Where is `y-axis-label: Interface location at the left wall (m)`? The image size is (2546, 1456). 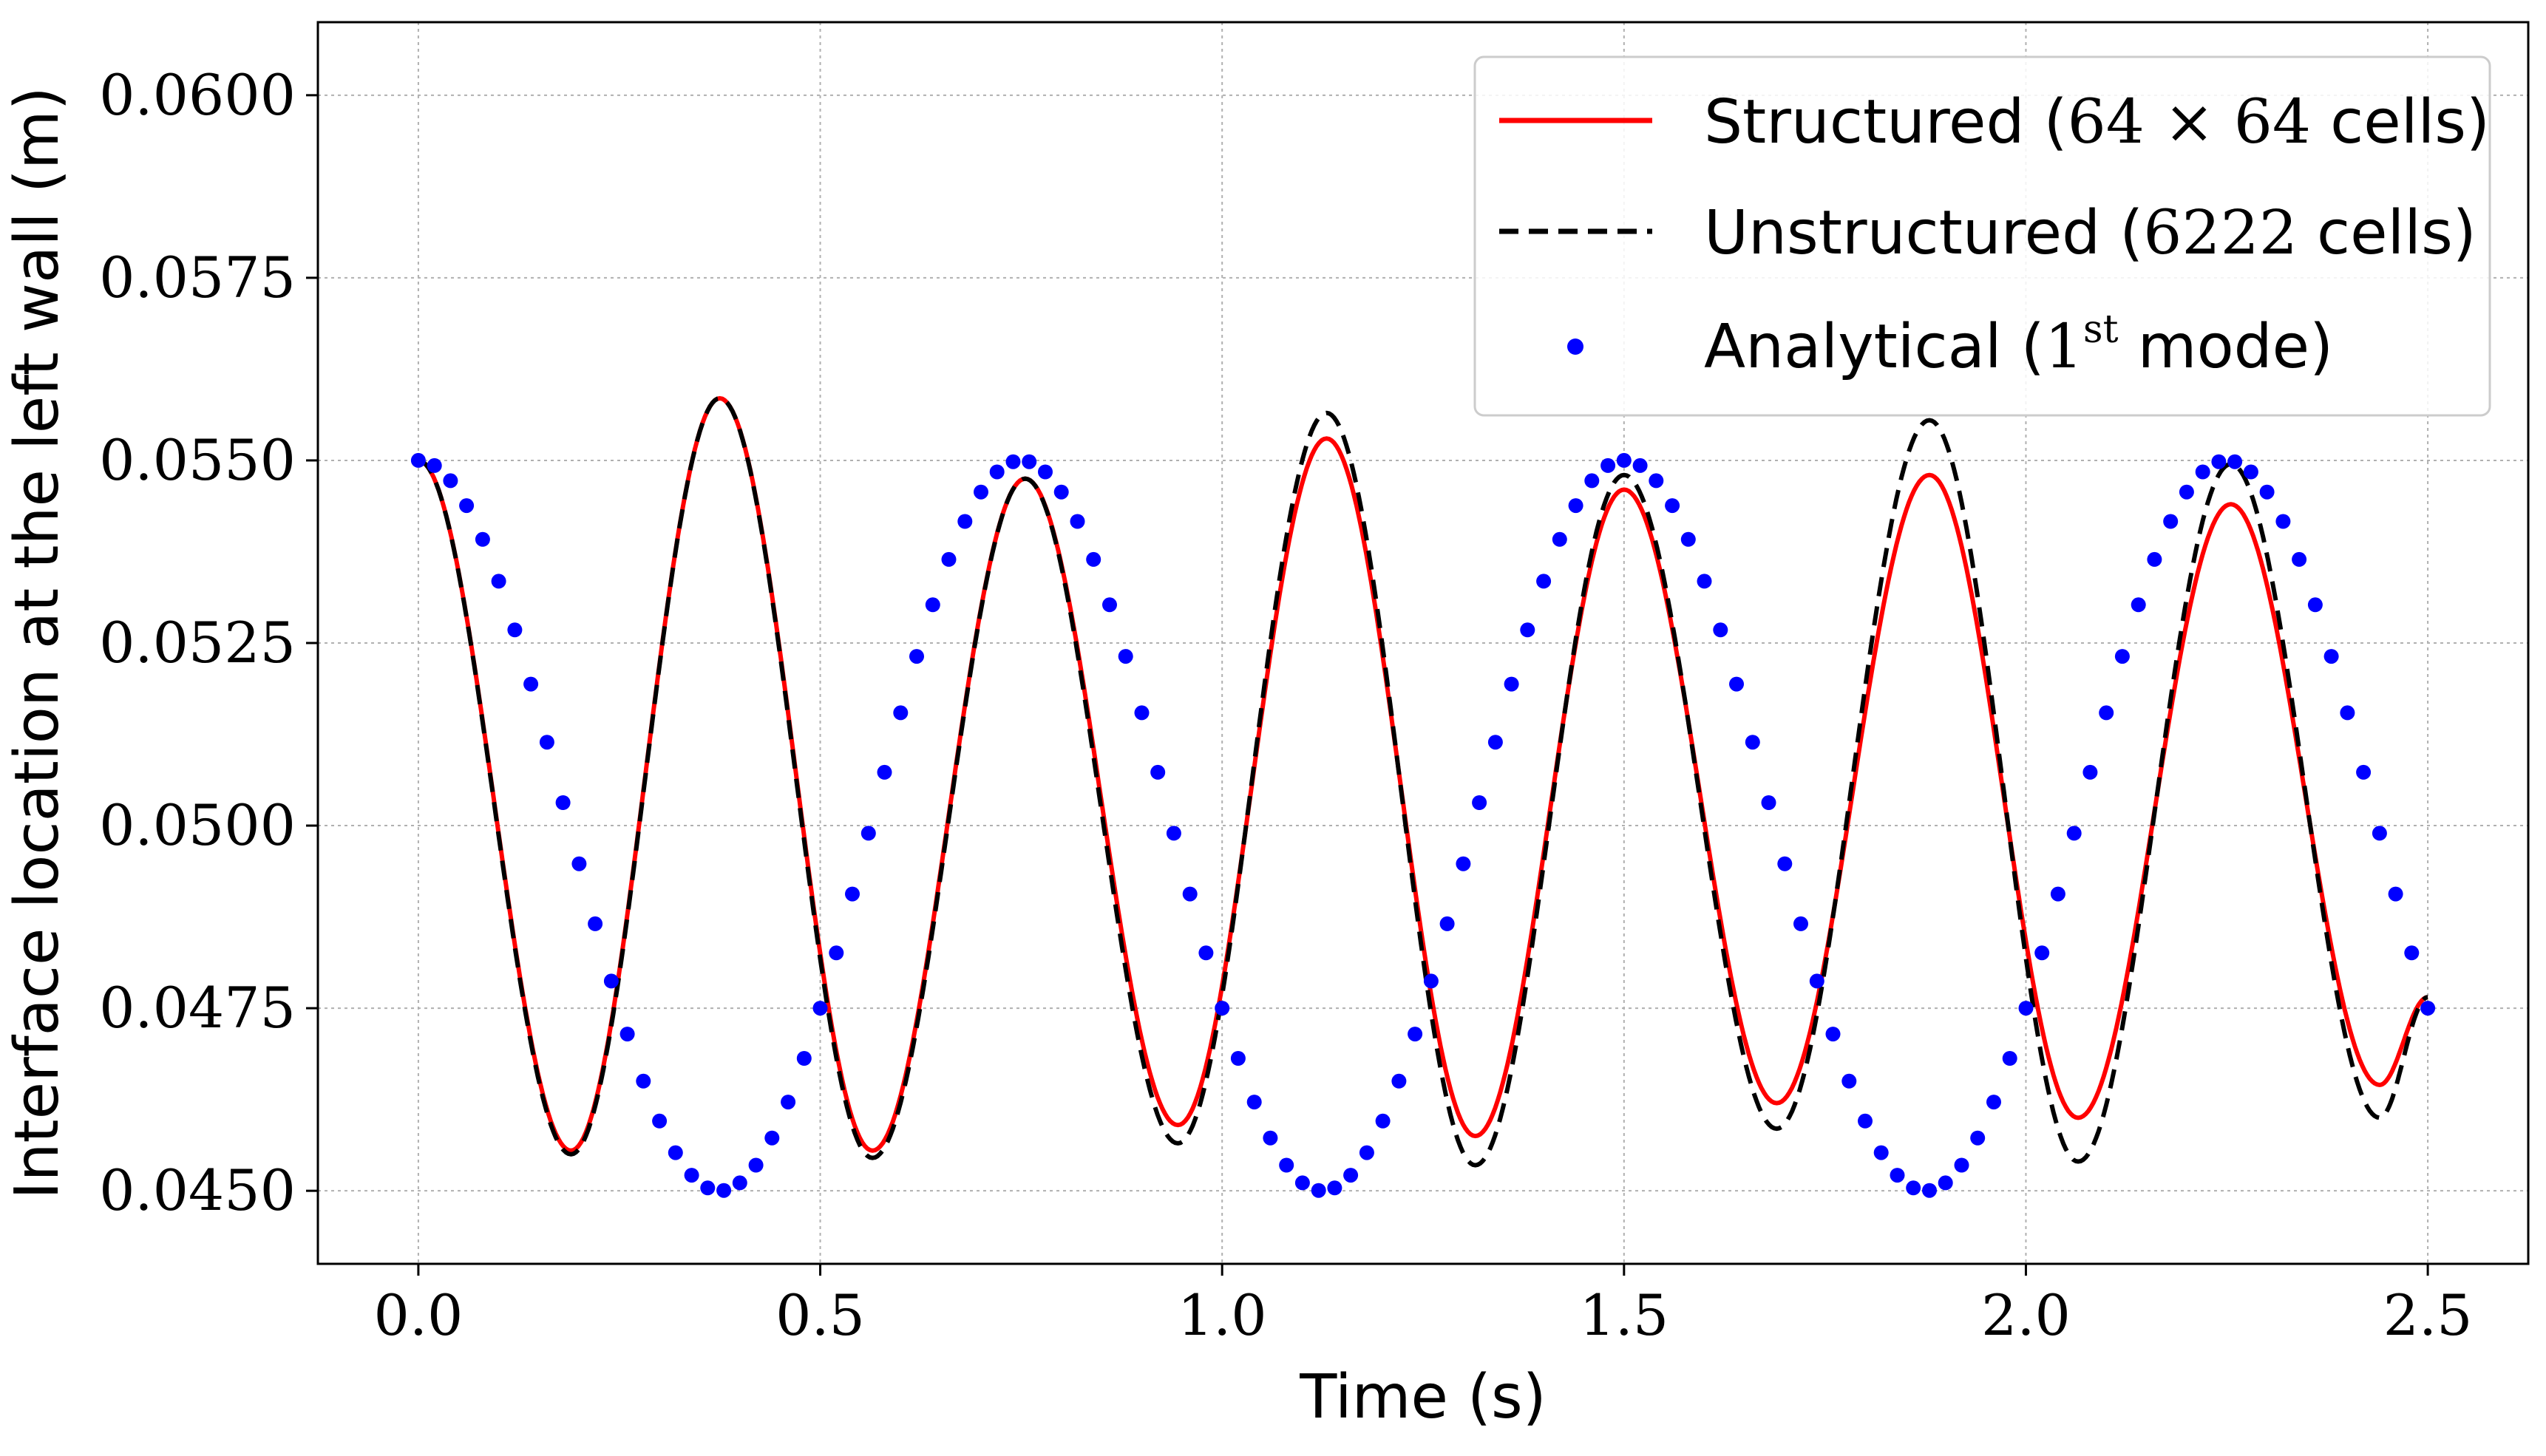 y-axis-label: Interface location at the left wall (m) is located at coordinates (37, 642).